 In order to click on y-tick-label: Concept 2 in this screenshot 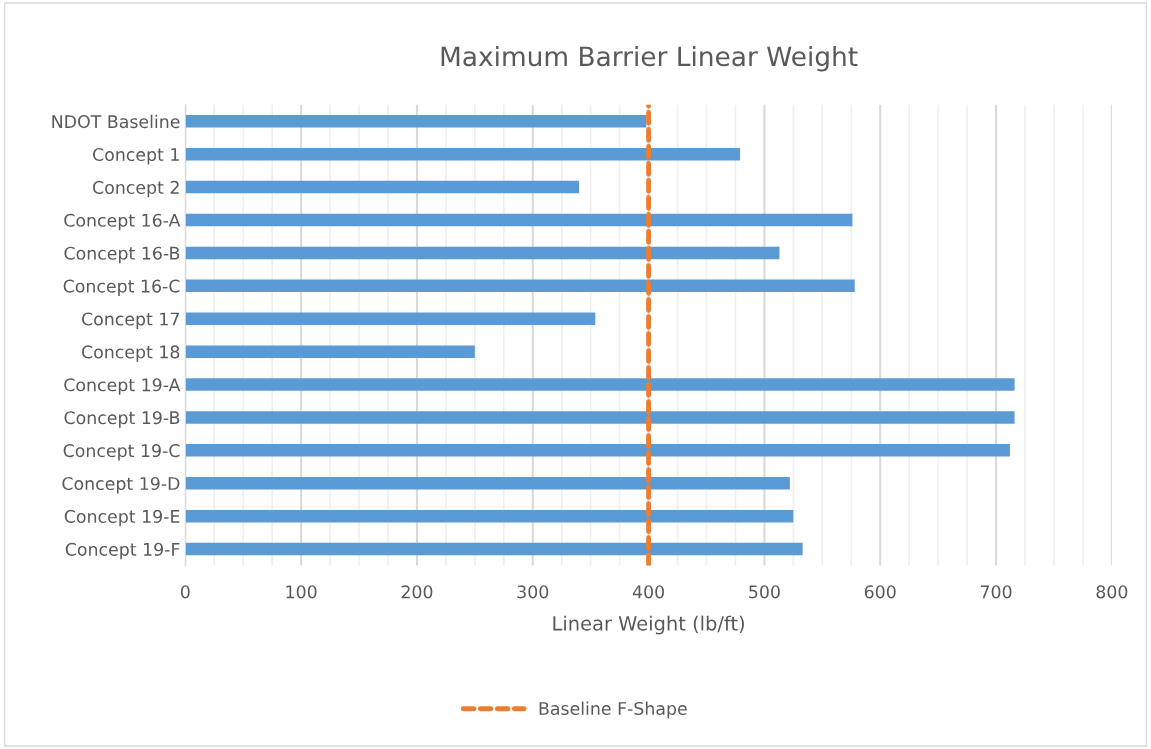, I will do `click(136, 189)`.